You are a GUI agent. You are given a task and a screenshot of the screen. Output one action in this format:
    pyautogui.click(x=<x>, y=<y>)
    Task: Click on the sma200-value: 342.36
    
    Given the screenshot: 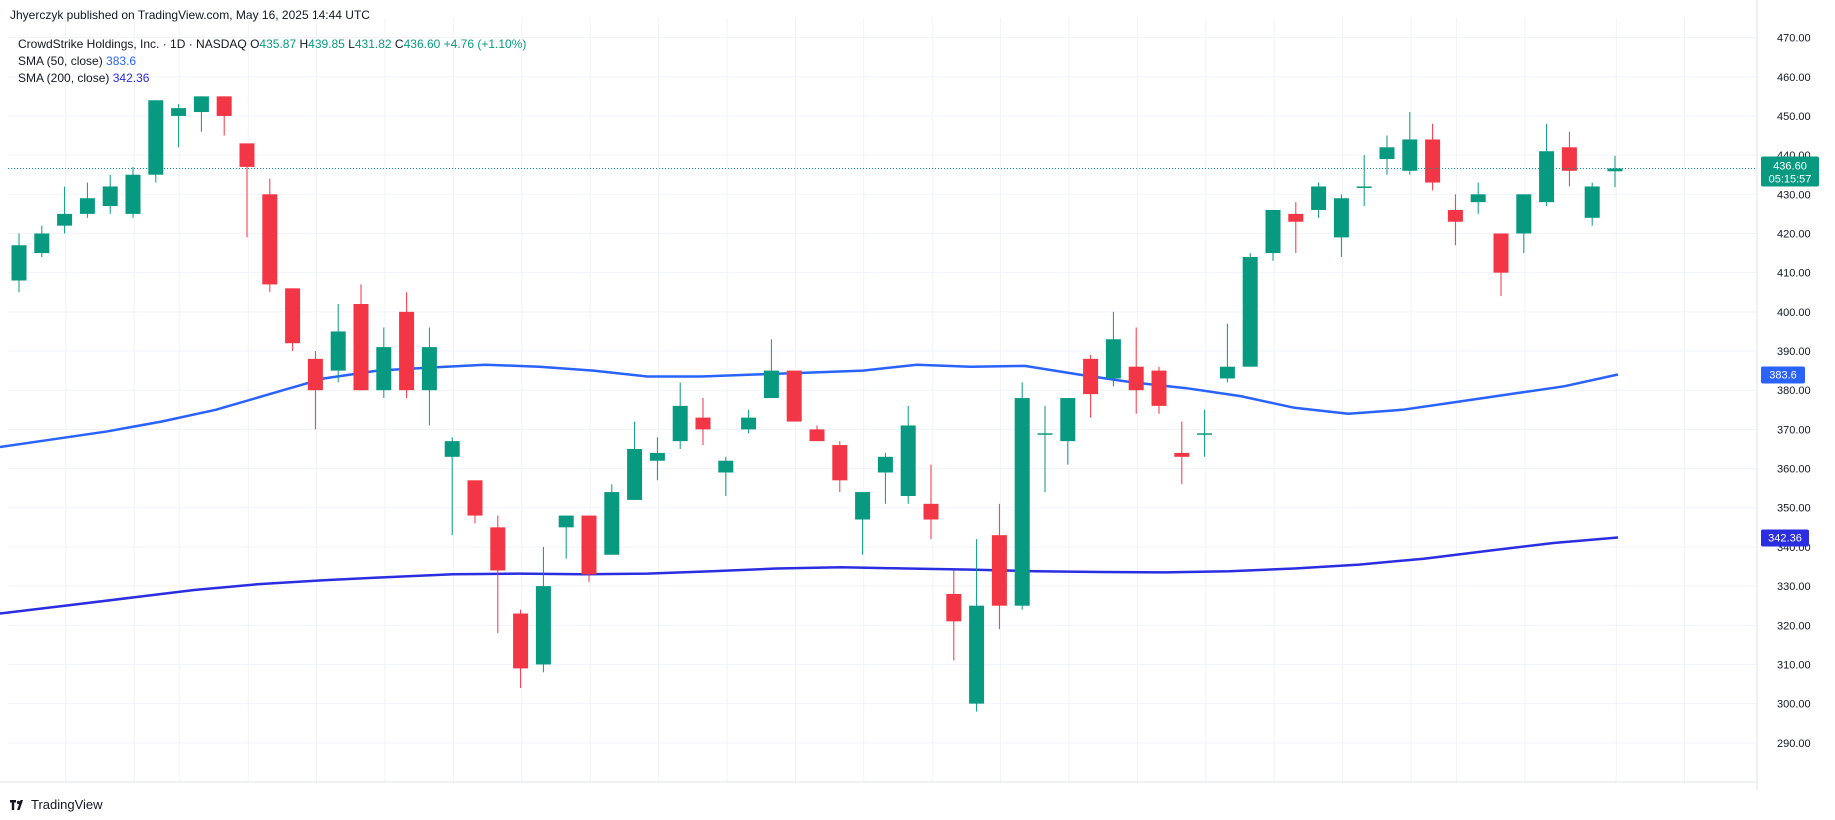 What is the action you would take?
    pyautogui.click(x=131, y=78)
    